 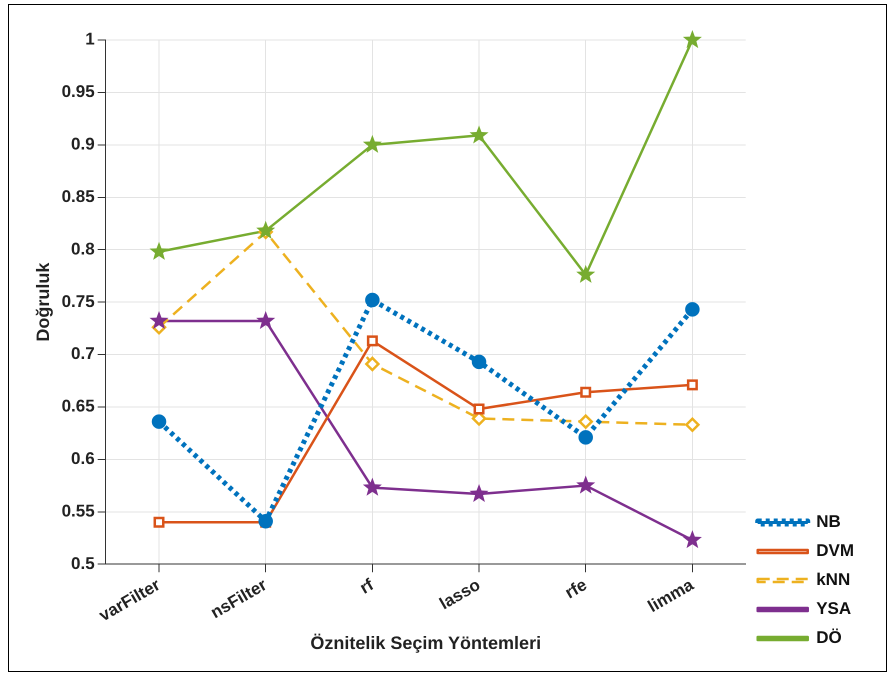 What do you see at coordinates (829, 638) in the screenshot?
I see `legend-label: DÖ` at bounding box center [829, 638].